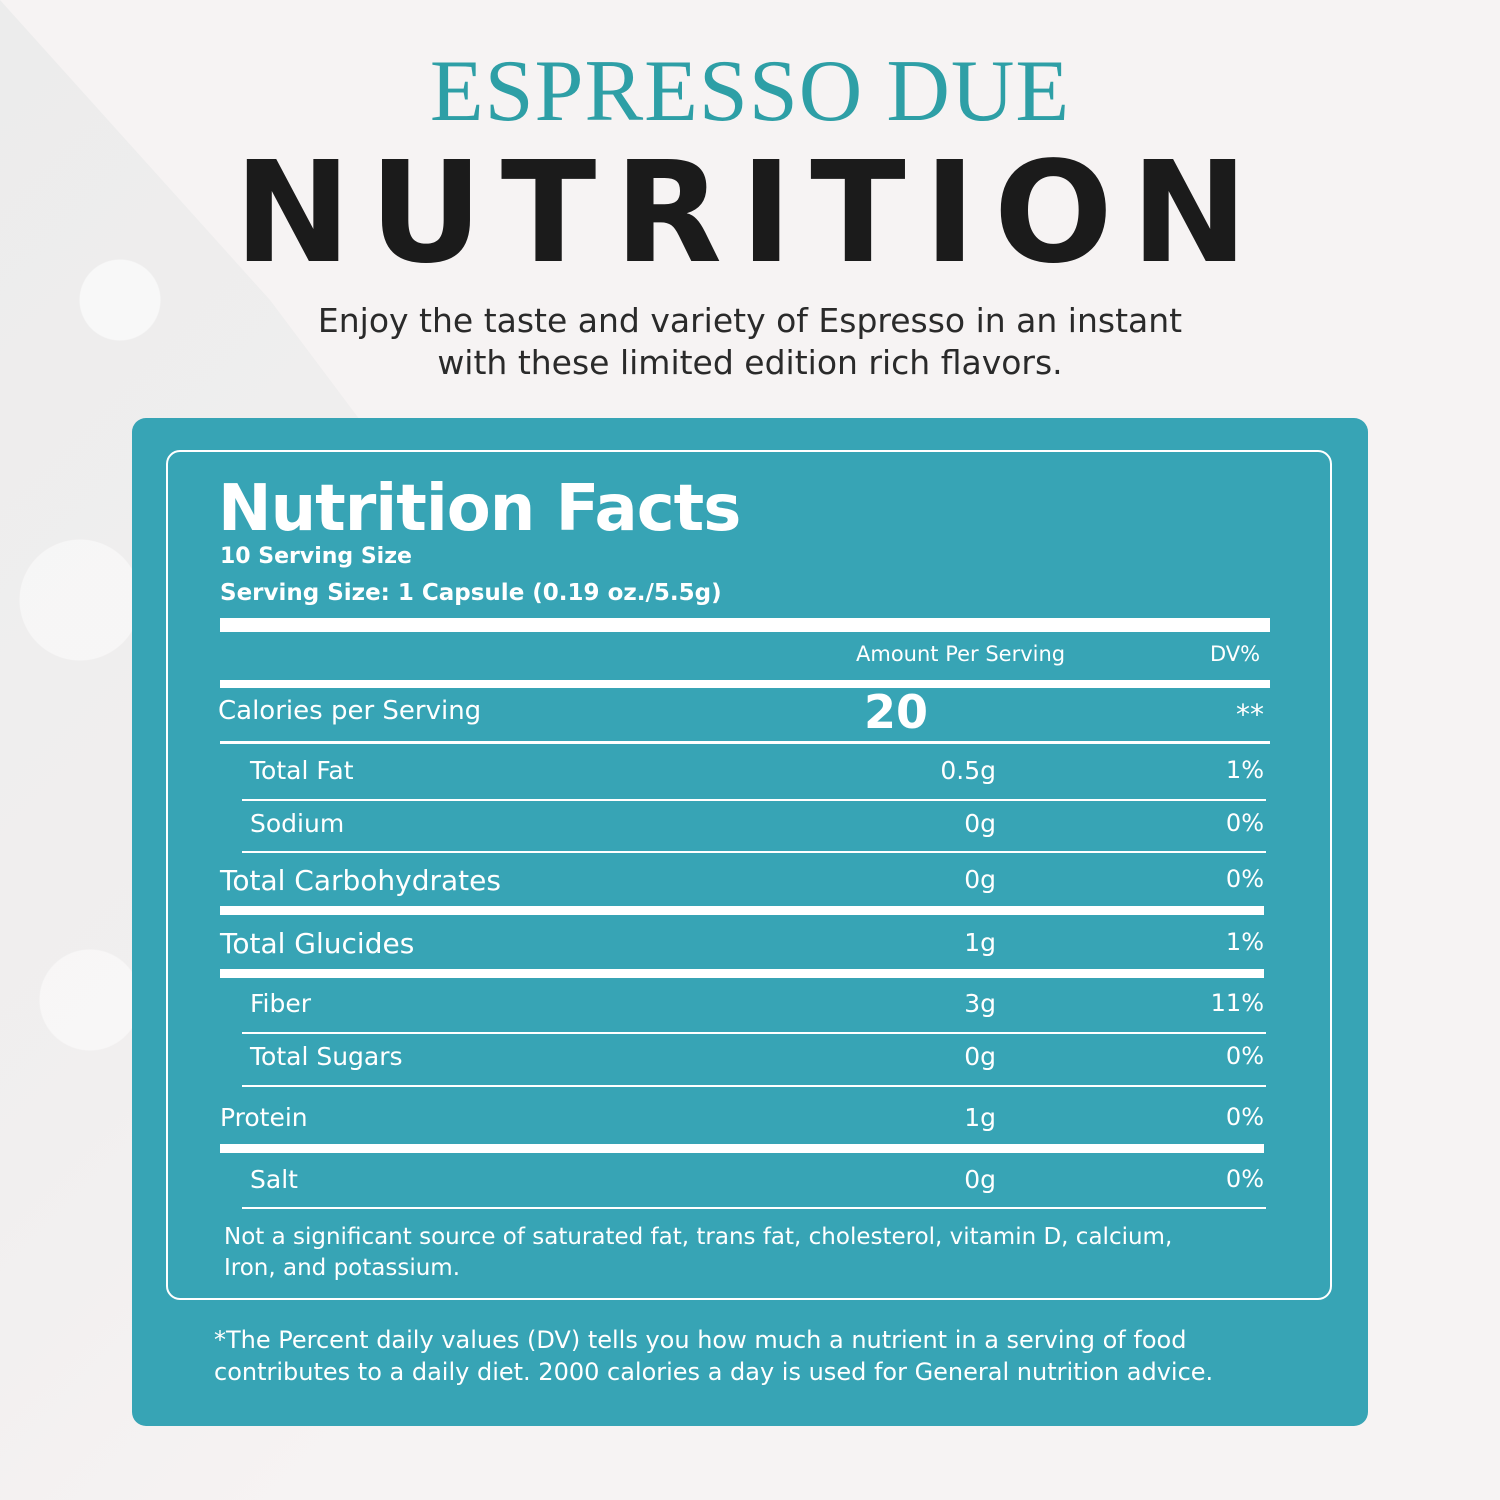  What do you see at coordinates (471, 593) in the screenshot?
I see `serving-size: Serving Size: 1 Capsule (0.19 oz./5.5g)` at bounding box center [471, 593].